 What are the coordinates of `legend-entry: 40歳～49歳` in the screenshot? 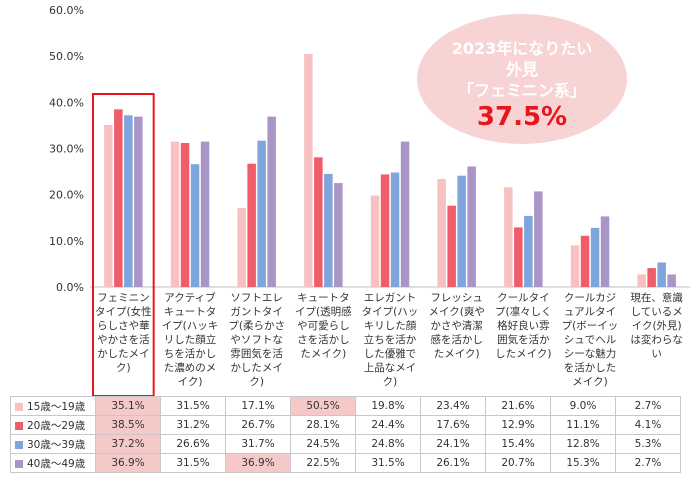 It's located at (53, 463).